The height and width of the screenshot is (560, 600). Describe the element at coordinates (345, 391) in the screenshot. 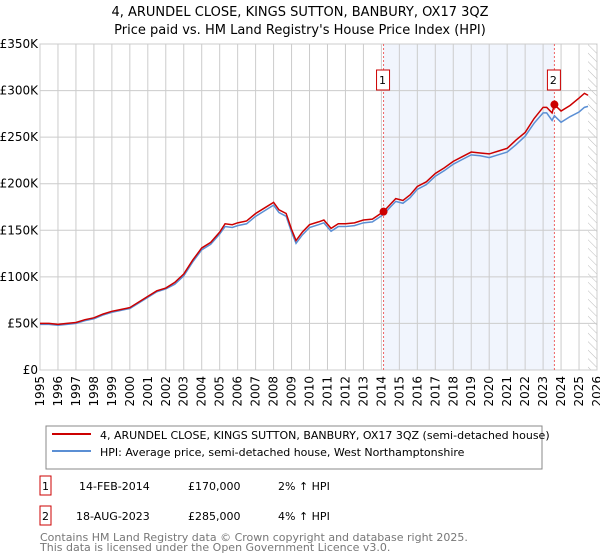

I see `x-tick-label: 2012` at that location.